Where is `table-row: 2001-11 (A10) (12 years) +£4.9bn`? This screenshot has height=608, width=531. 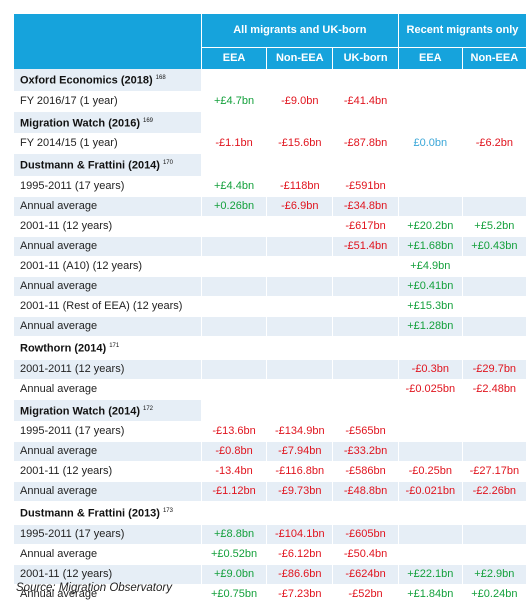
table-row: 2001-11 (A10) (12 years) +£4.9bn is located at coordinates (270, 266).